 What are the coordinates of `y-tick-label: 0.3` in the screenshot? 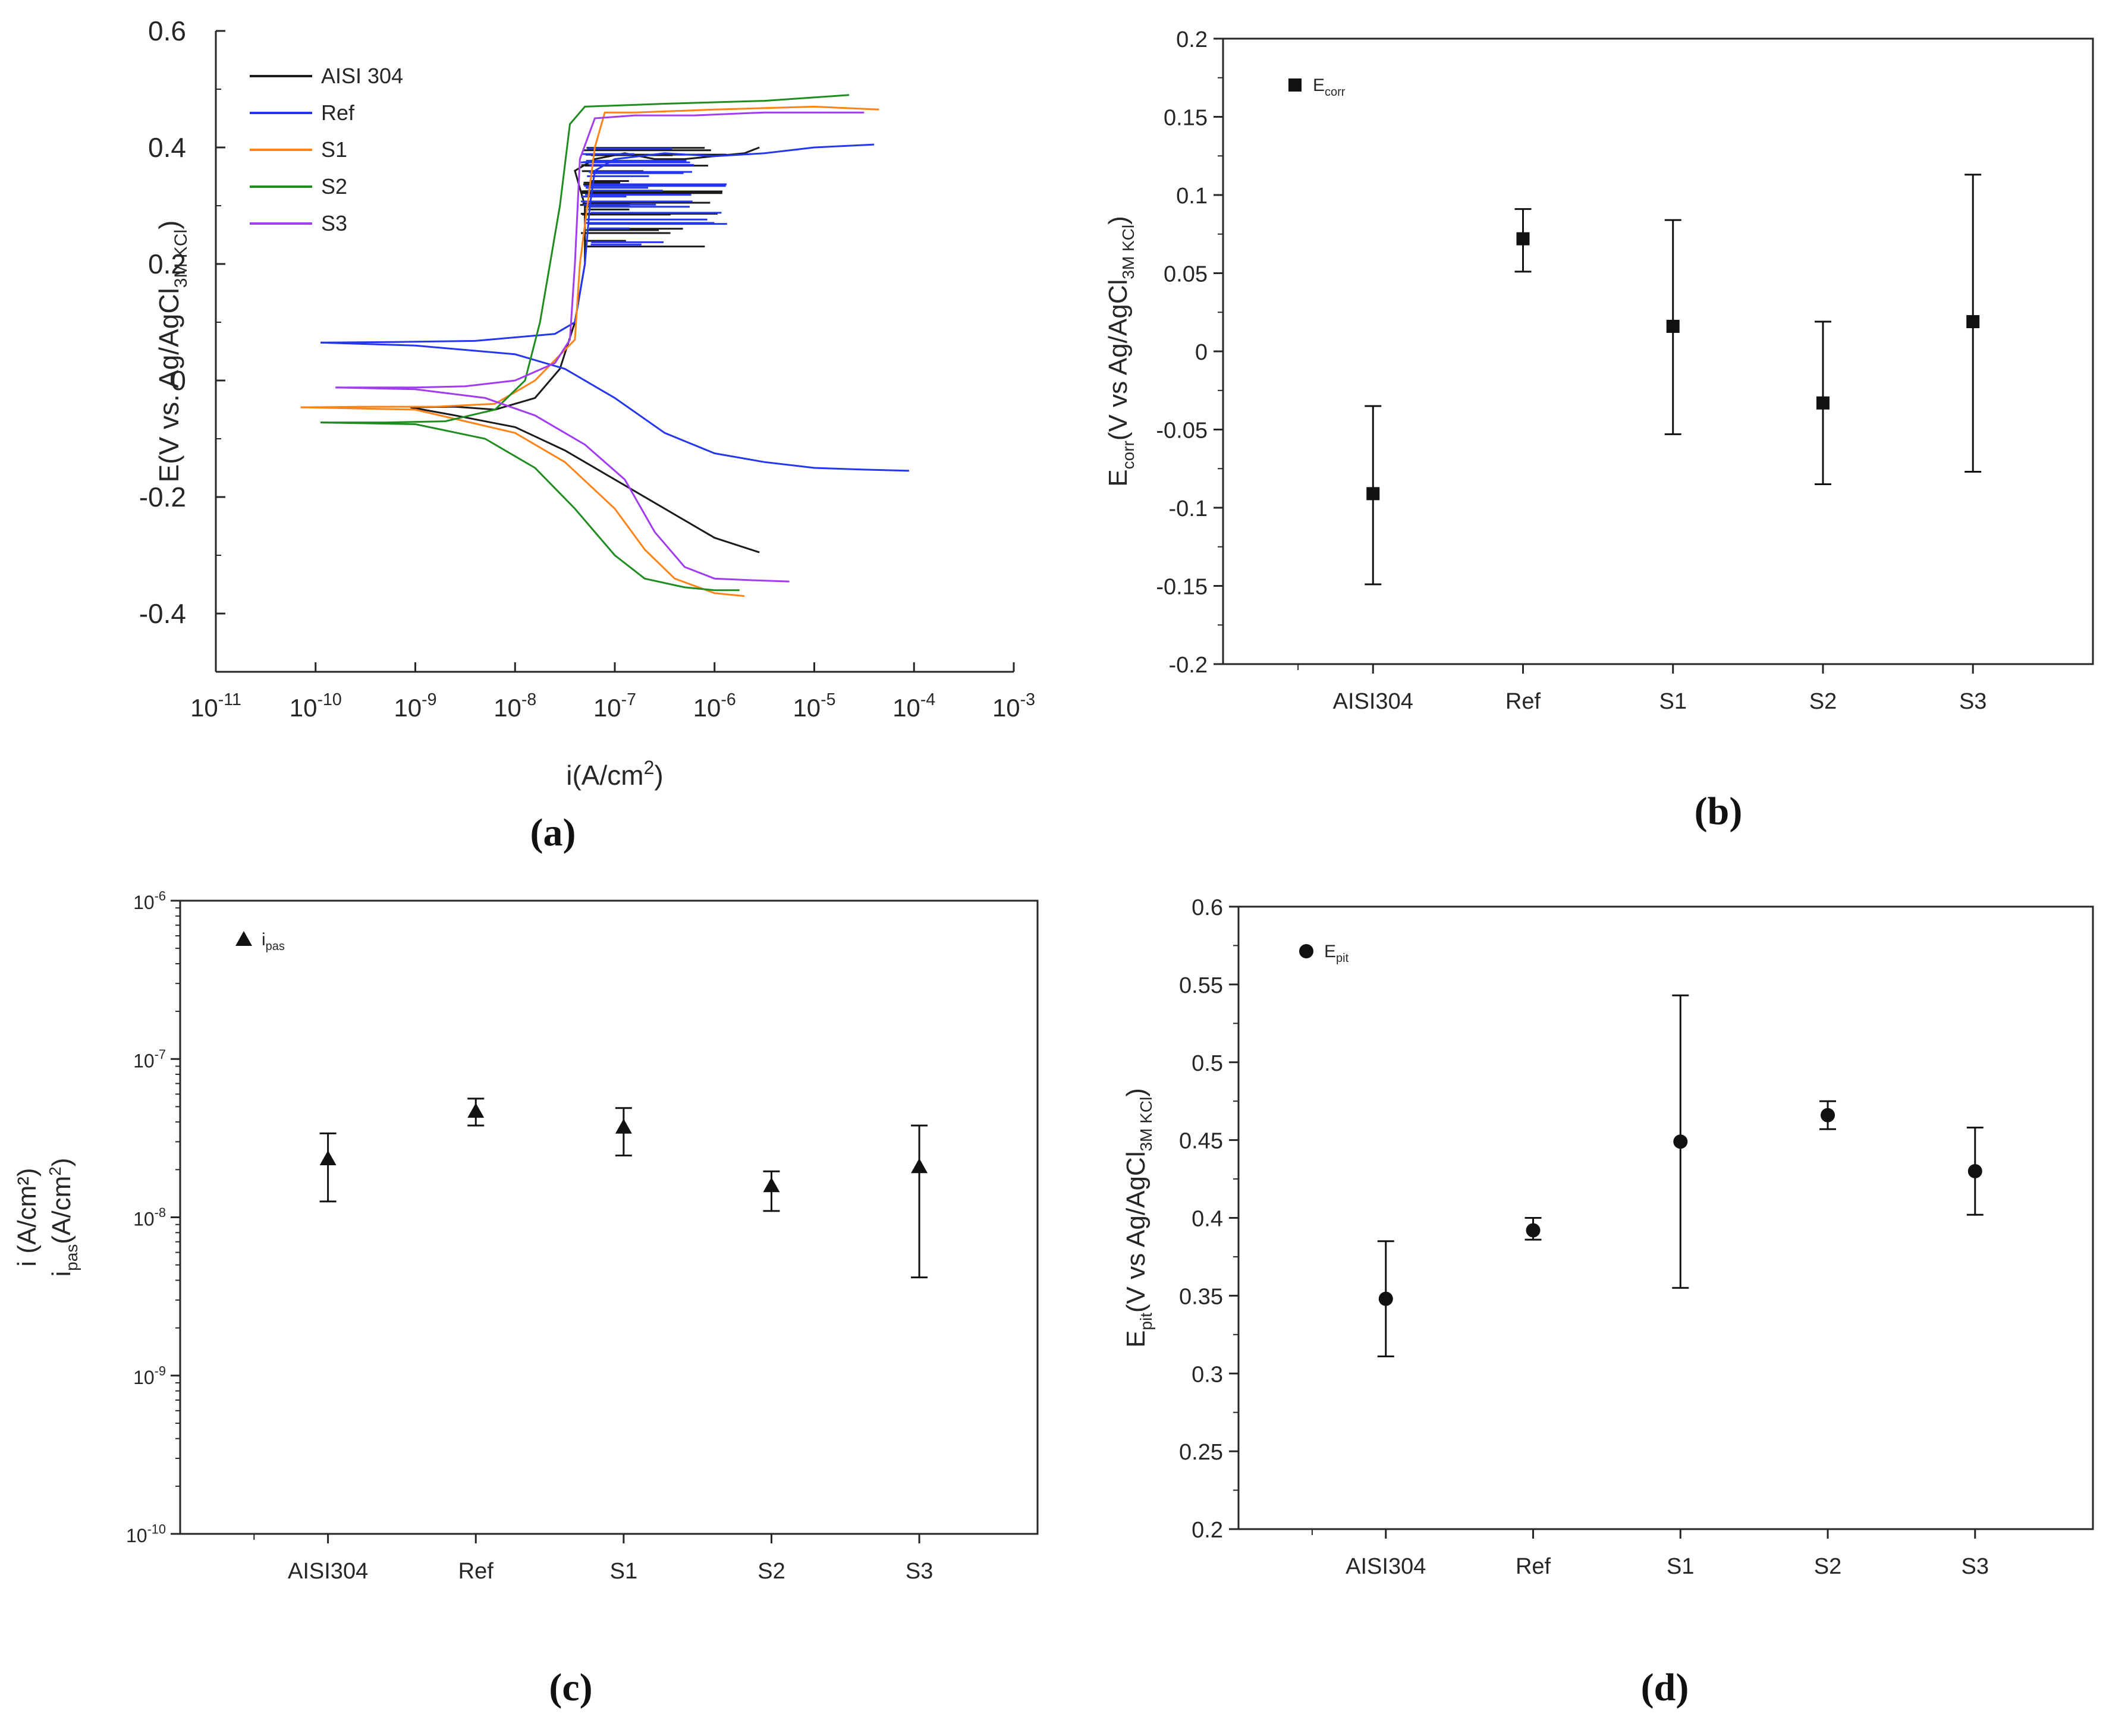 It's located at (1207, 1374).